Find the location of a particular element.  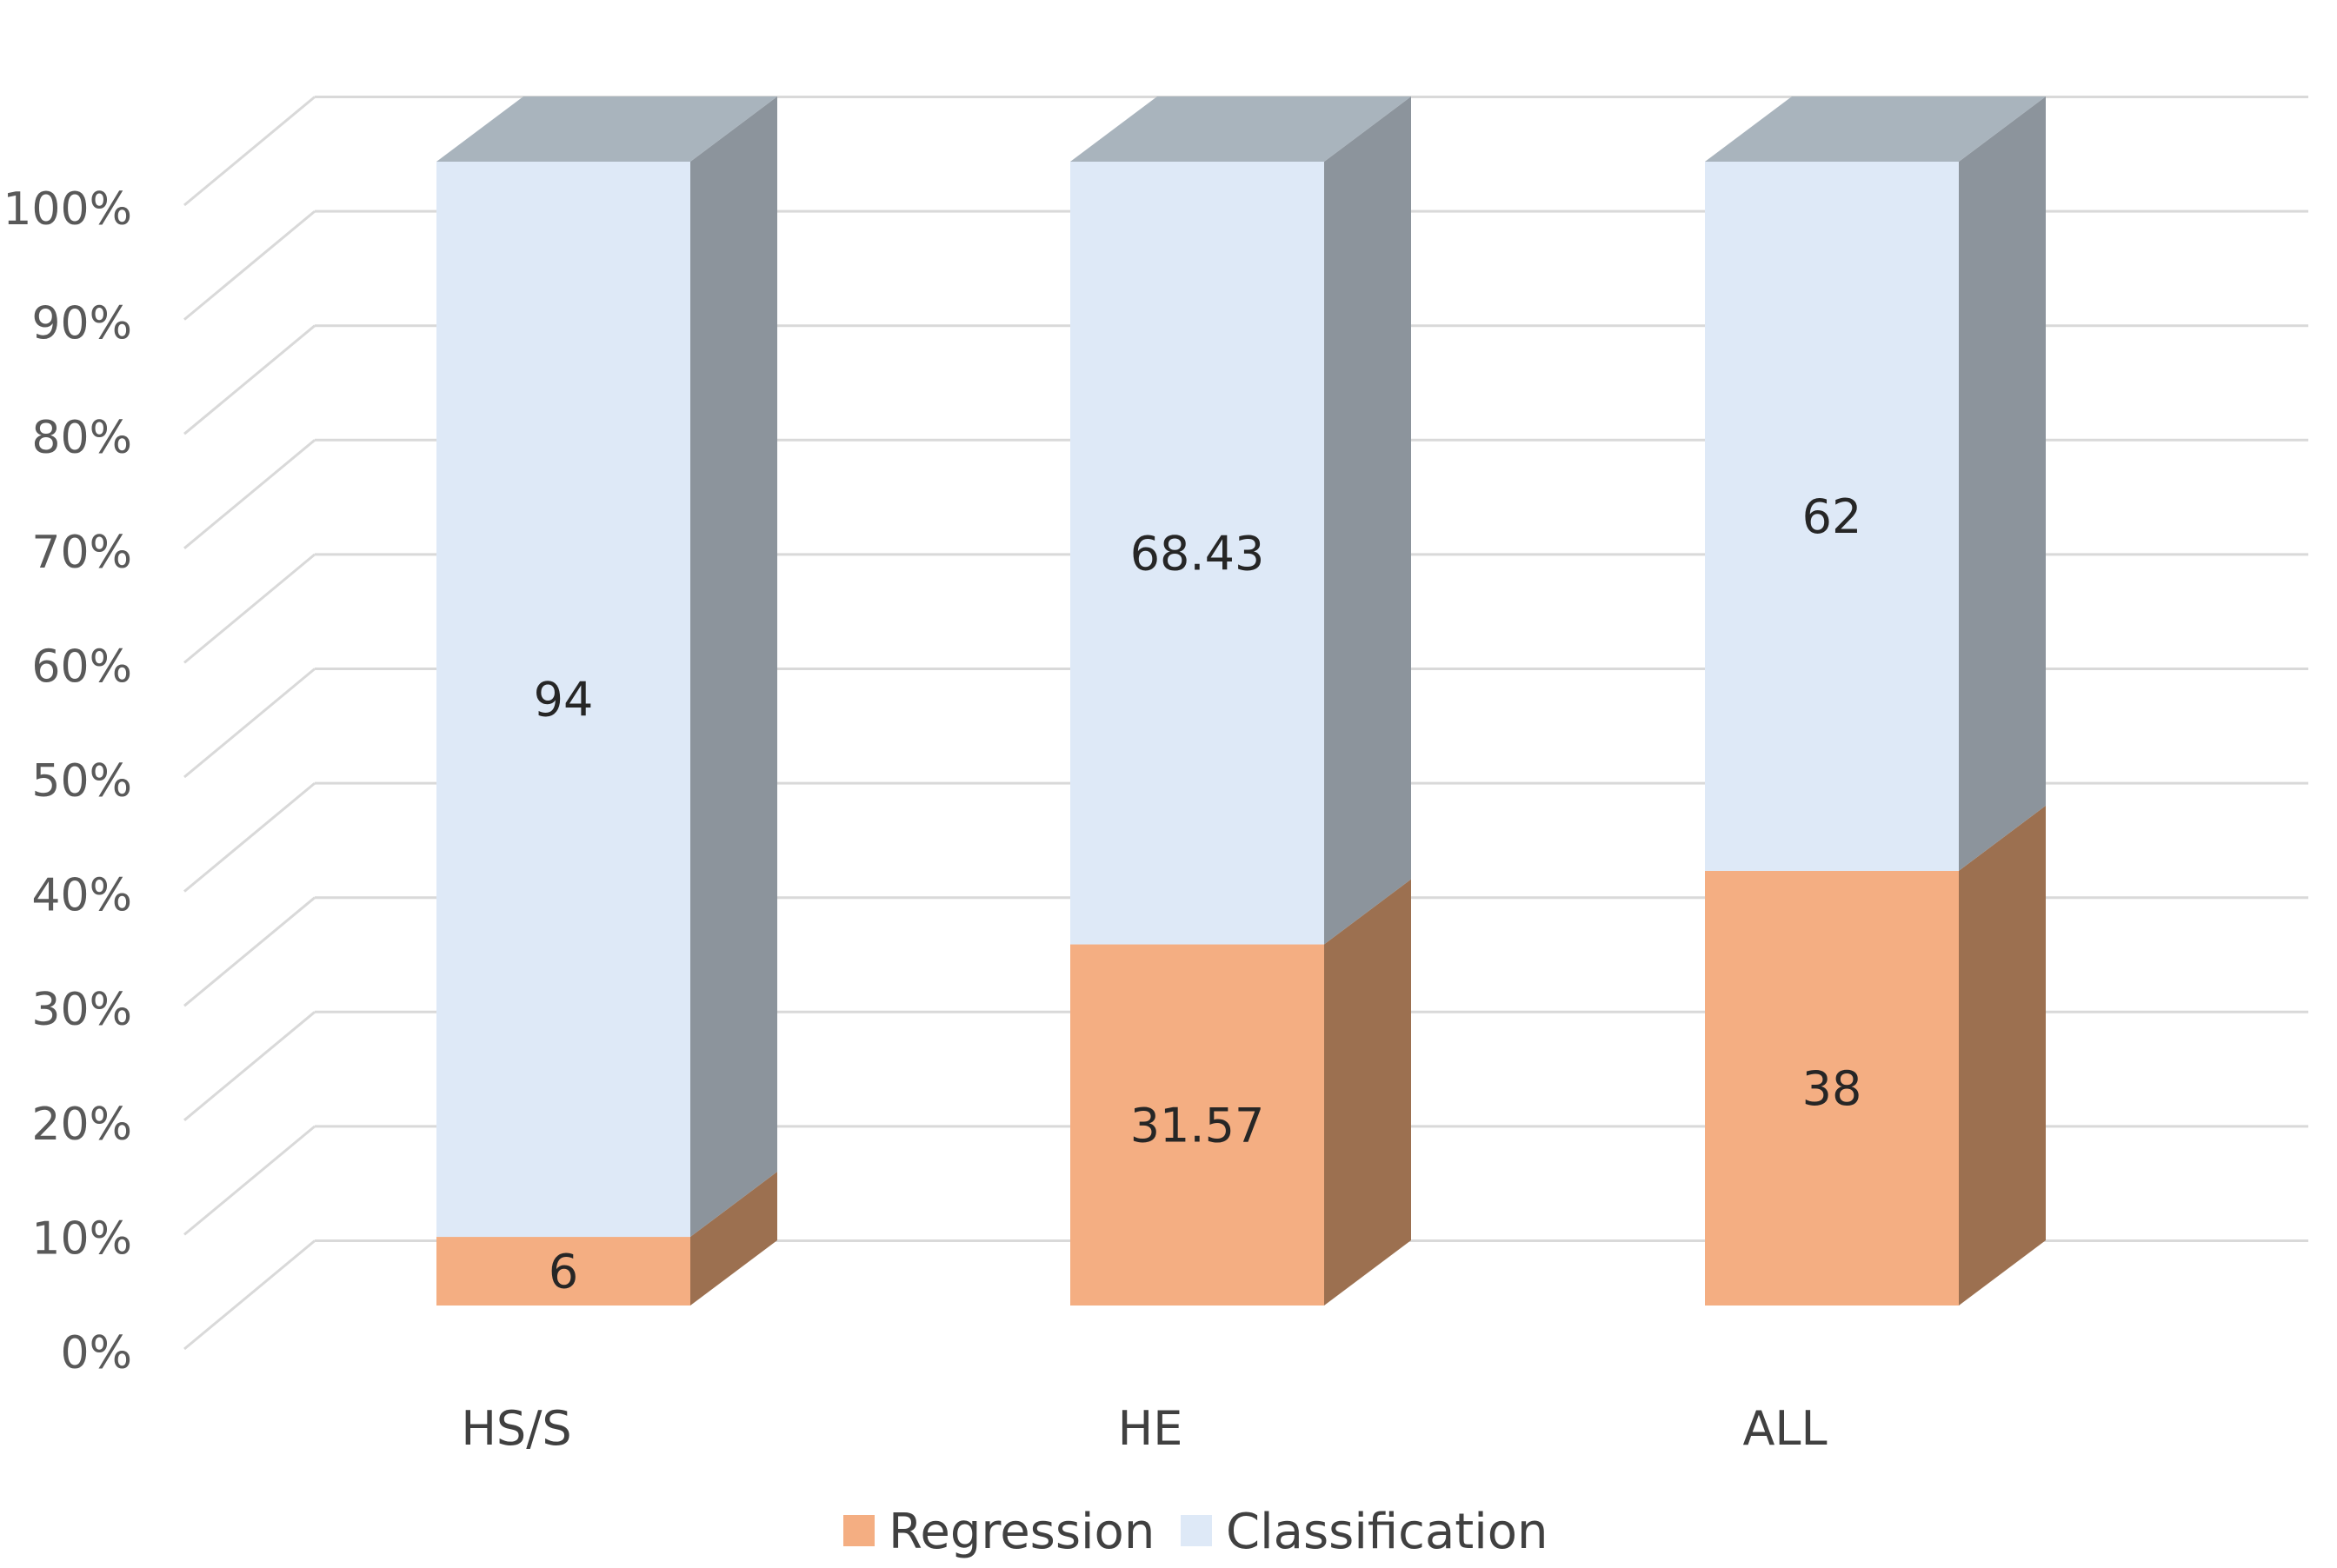

y-tick-label-30: 30% is located at coordinates (81, 1010).